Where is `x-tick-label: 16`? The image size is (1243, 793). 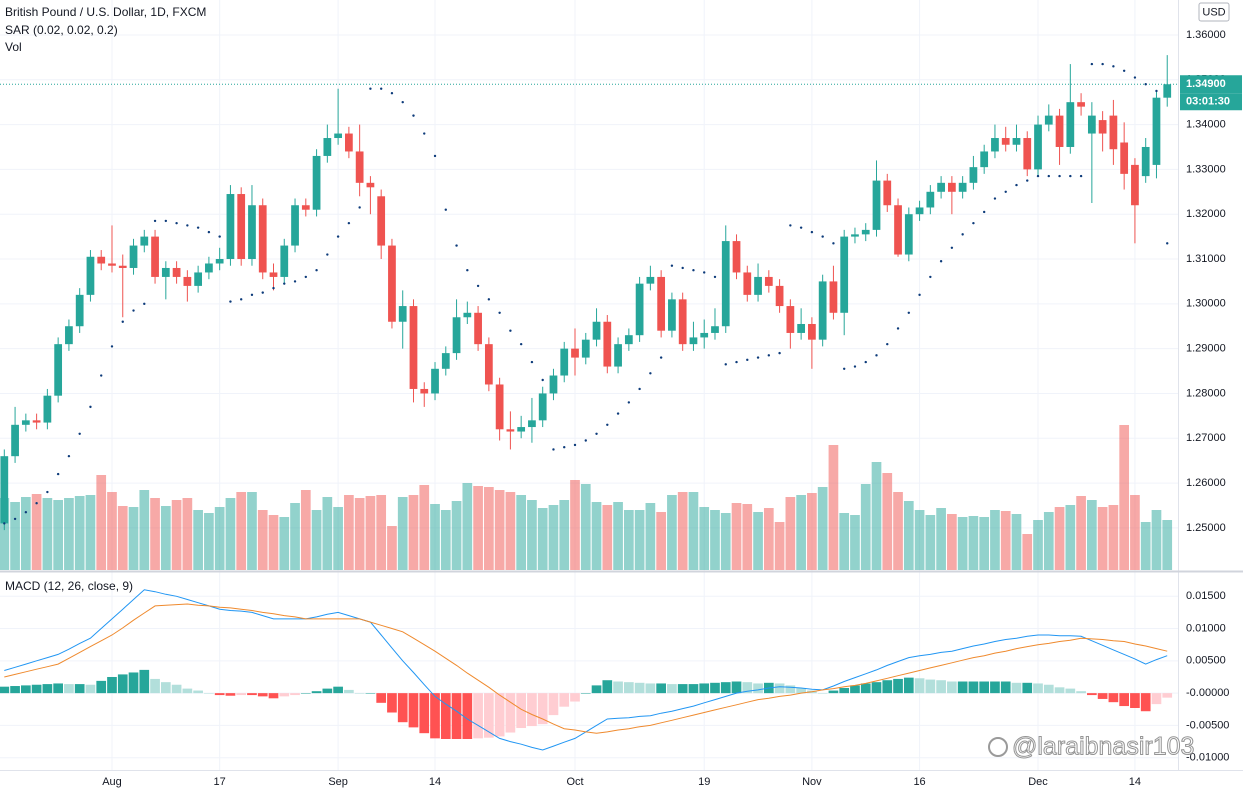 x-tick-label: 16 is located at coordinates (919, 782).